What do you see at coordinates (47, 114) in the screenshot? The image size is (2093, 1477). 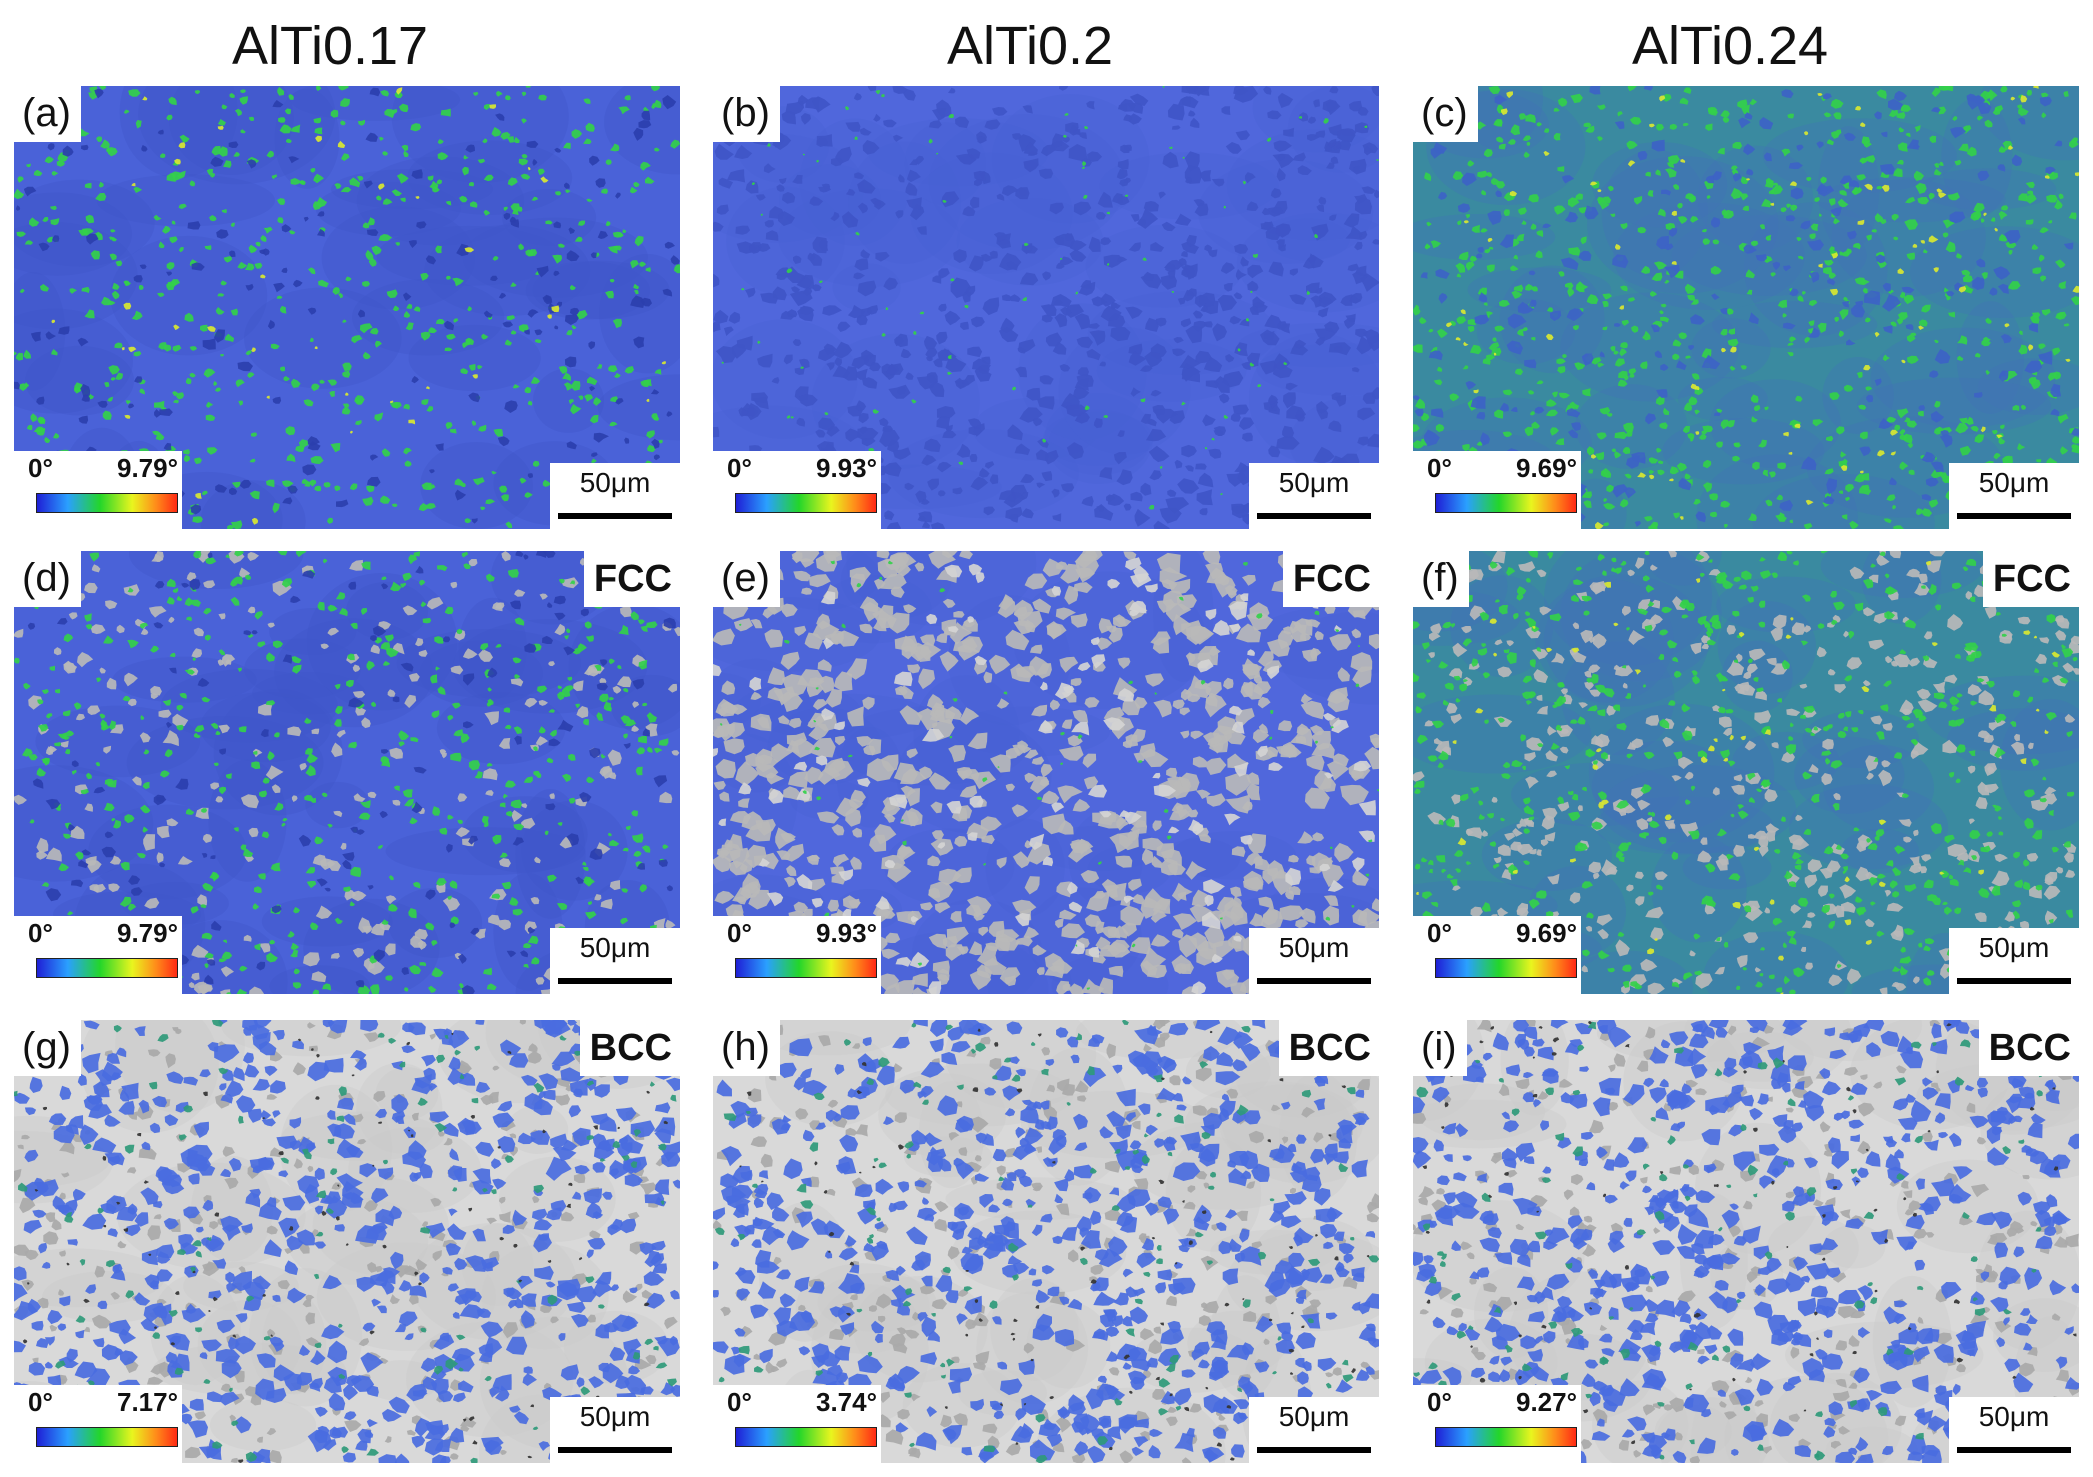 I see `panel-letter: (a)` at bounding box center [47, 114].